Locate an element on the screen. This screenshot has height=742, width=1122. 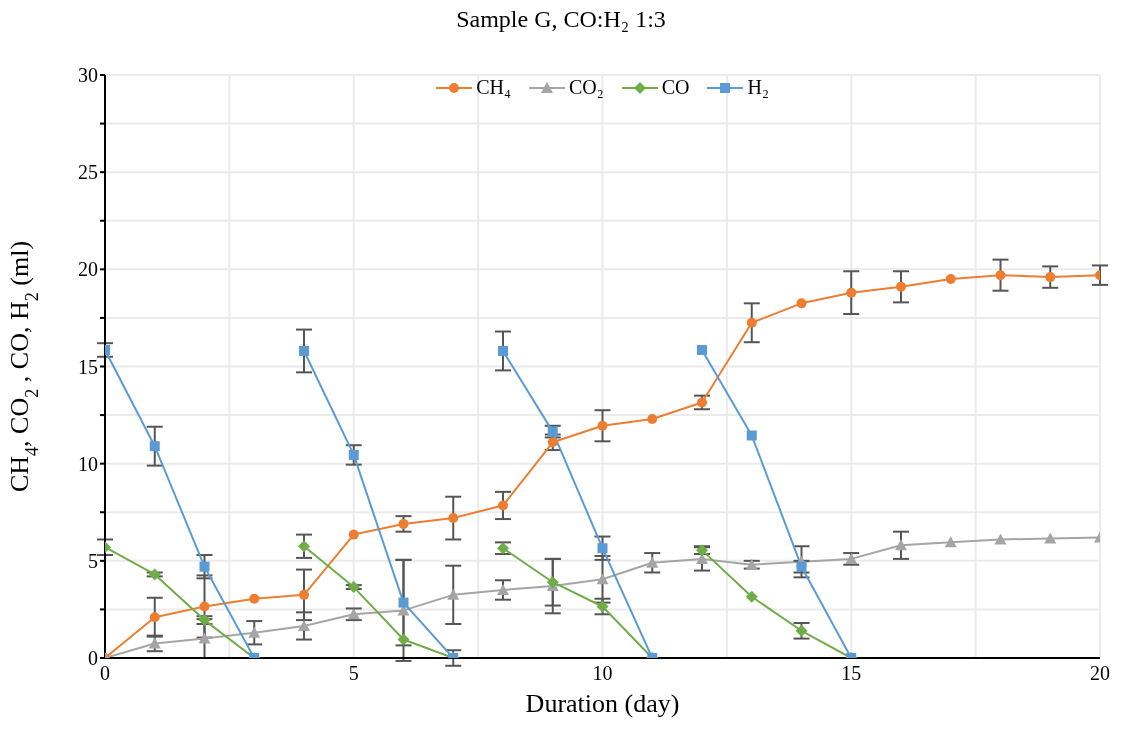
x-tick-label: 20 is located at coordinates (1100, 673).